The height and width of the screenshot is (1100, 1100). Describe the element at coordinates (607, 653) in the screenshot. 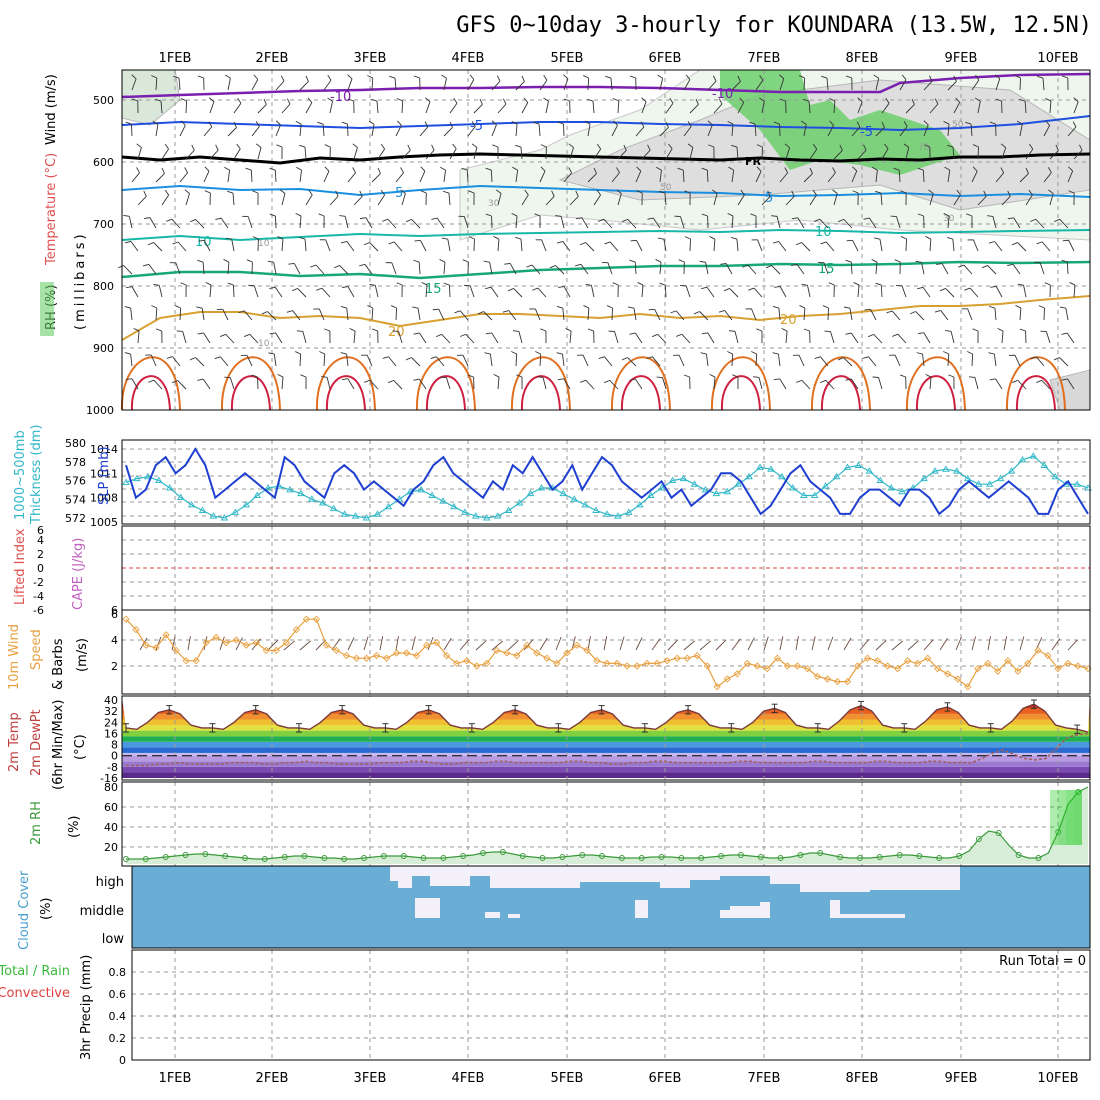

I see `wind10m-markers` at that location.